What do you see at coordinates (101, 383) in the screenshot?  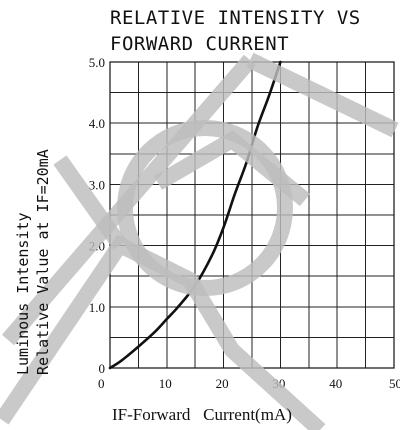 I see `x-tick-label: 0` at bounding box center [101, 383].